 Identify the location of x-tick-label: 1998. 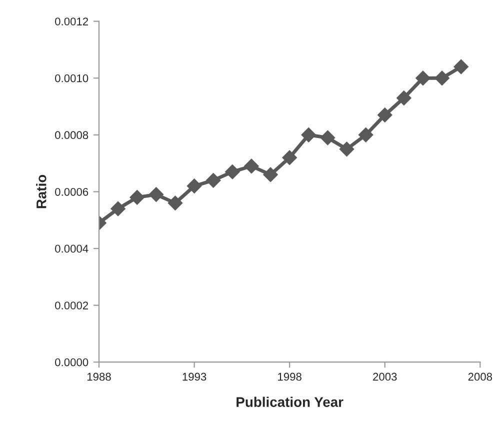
(290, 376).